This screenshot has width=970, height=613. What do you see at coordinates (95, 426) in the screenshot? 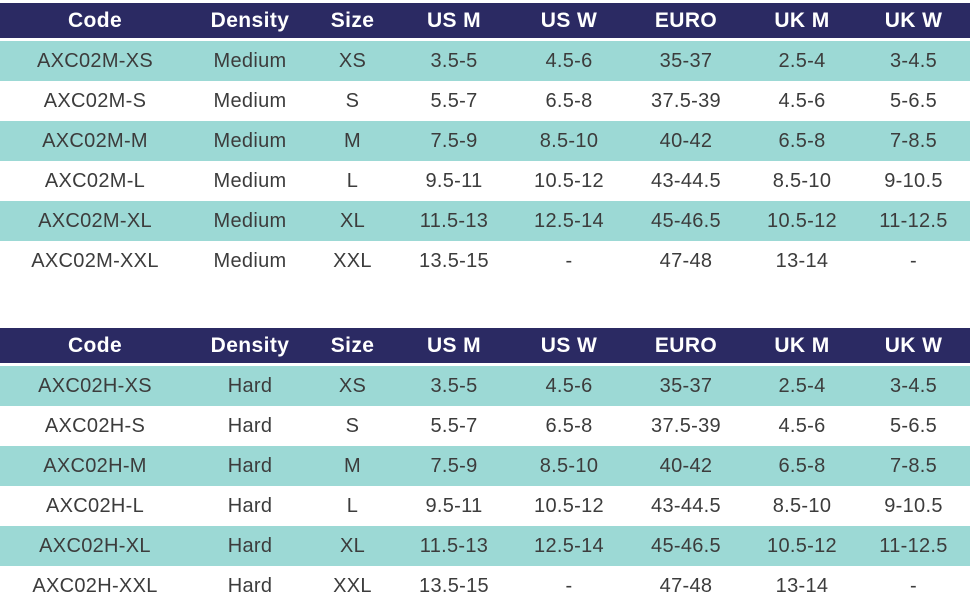
I see `table-cell: AXC02H-S` at bounding box center [95, 426].